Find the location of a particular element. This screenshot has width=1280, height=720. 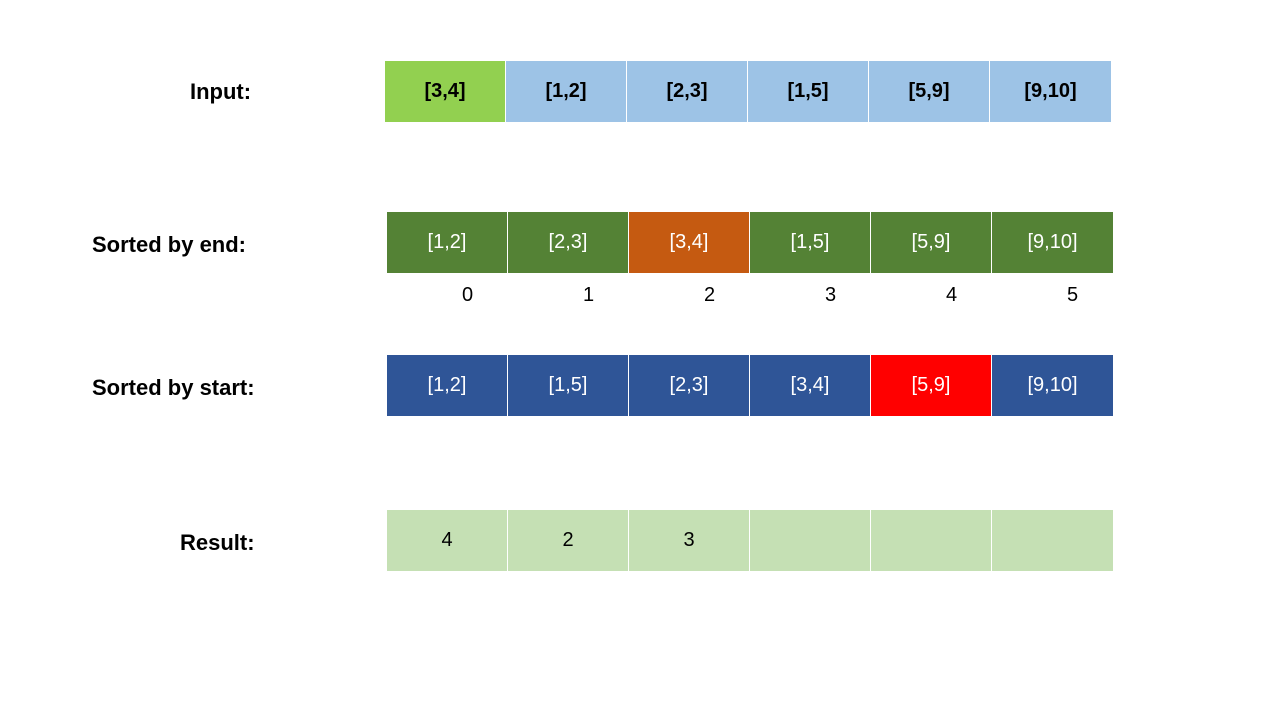

result-cell: 2 is located at coordinates (568, 540).